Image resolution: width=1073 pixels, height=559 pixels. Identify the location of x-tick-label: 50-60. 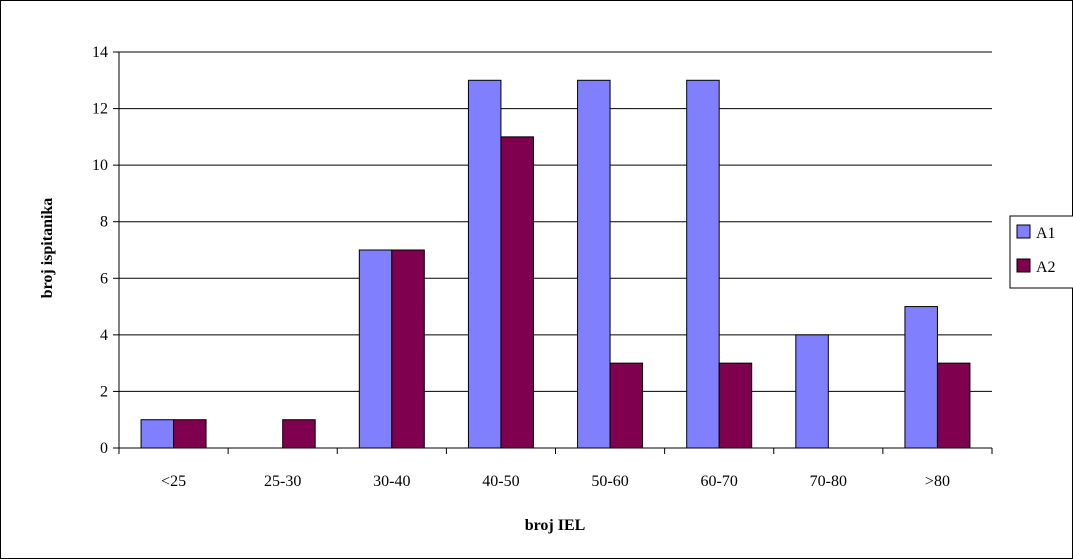
(609, 481).